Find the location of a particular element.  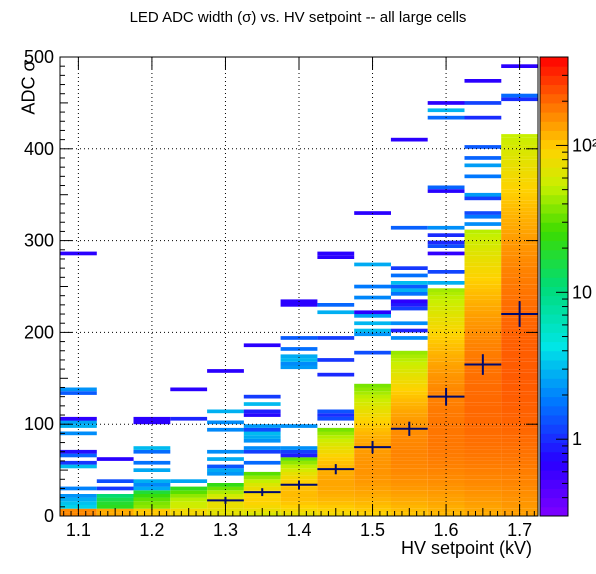

y-tick-label: 500 is located at coordinates (39, 57).